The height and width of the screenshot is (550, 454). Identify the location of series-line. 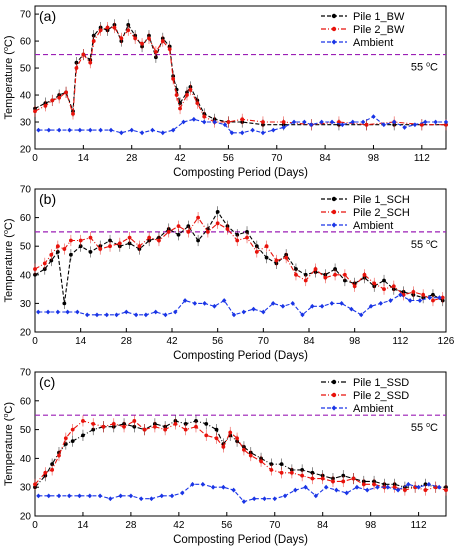
(239, 493).